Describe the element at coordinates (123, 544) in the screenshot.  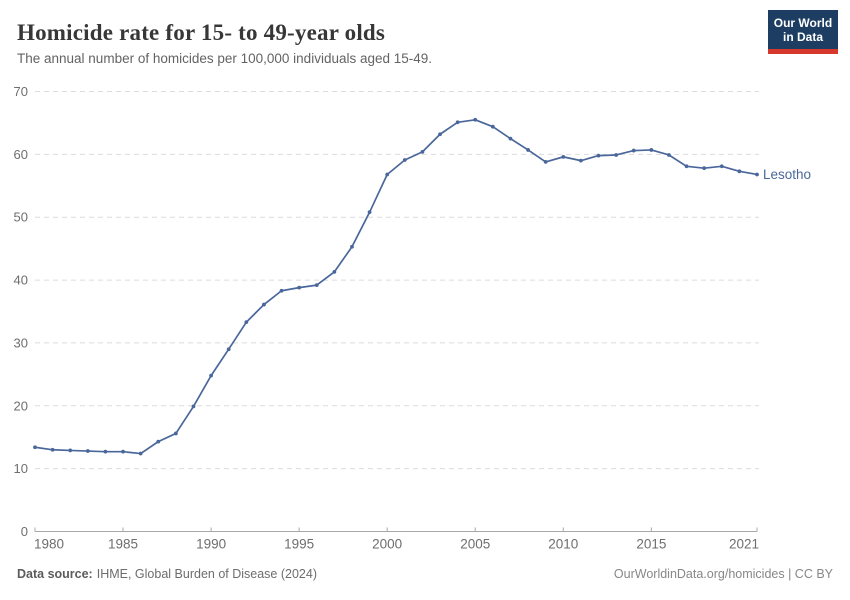
I see `x-tick-label: 1985` at that location.